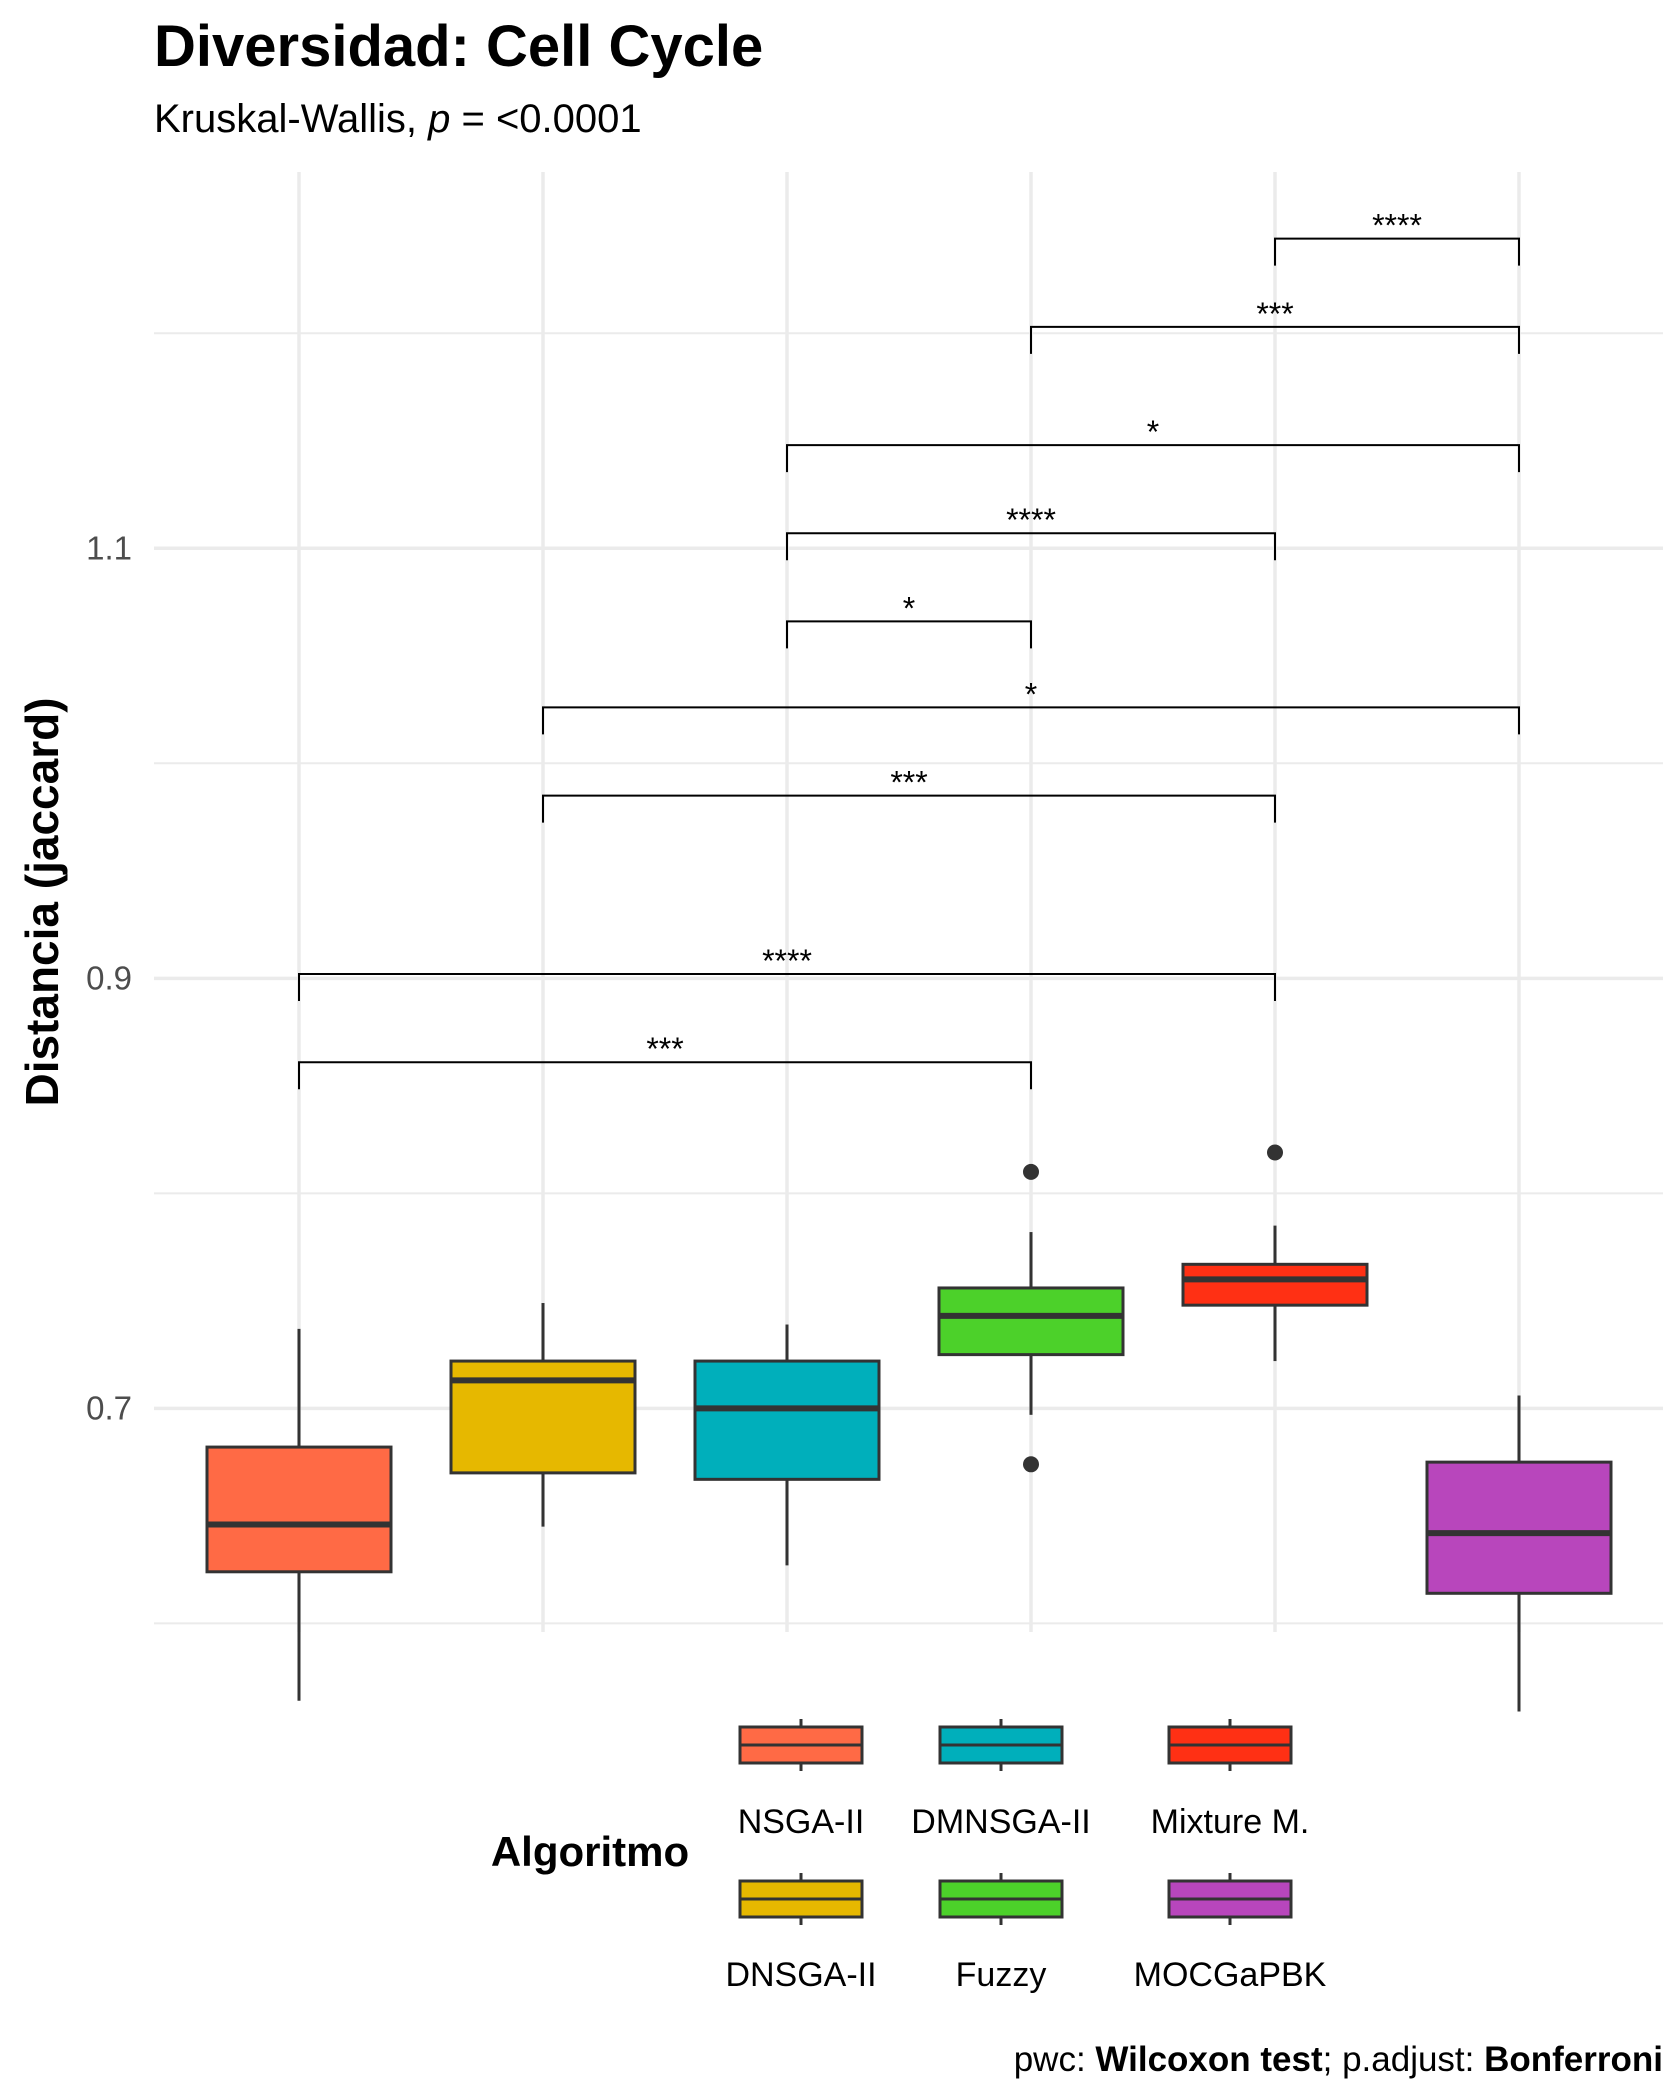 The height and width of the screenshot is (2100, 1680). Describe the element at coordinates (801, 1933) in the screenshot. I see `legend-item: DNSGA-II` at that location.